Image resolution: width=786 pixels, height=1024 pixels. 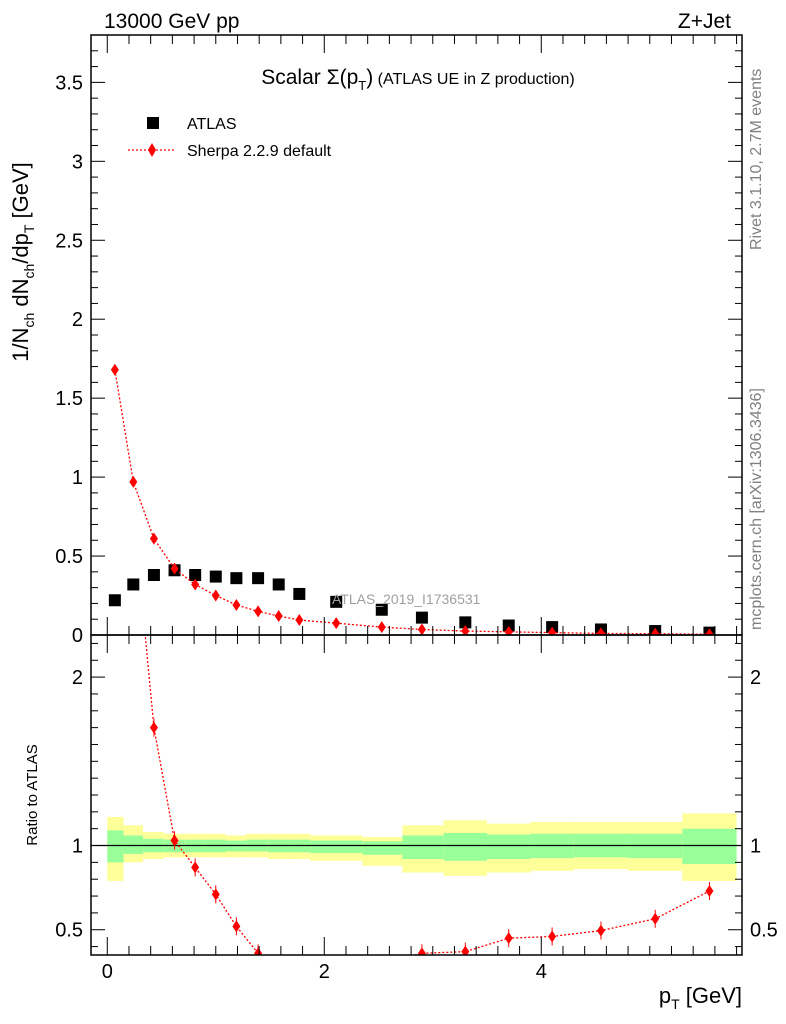 What do you see at coordinates (212, 124) in the screenshot?
I see `legend-atlas-label: ATLAS` at bounding box center [212, 124].